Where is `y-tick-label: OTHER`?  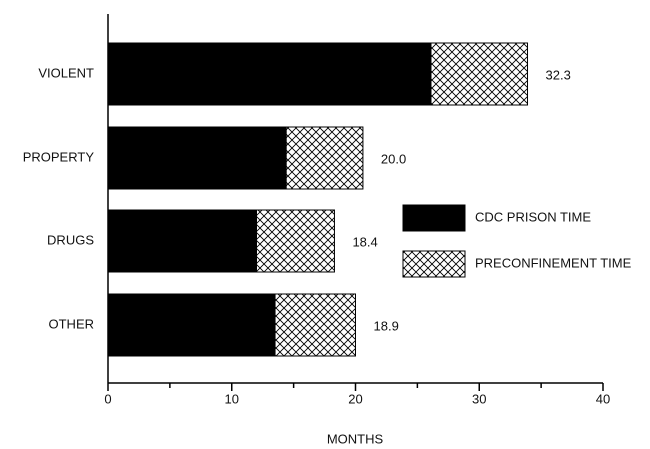 y-tick-label: OTHER is located at coordinates (72, 323).